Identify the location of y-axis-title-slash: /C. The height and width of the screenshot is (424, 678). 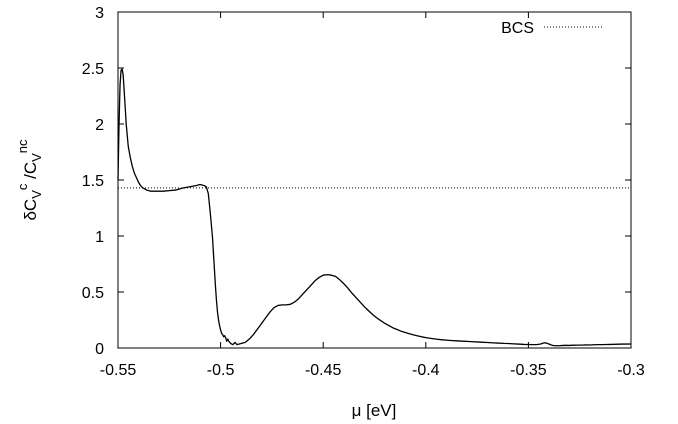
(30, 173).